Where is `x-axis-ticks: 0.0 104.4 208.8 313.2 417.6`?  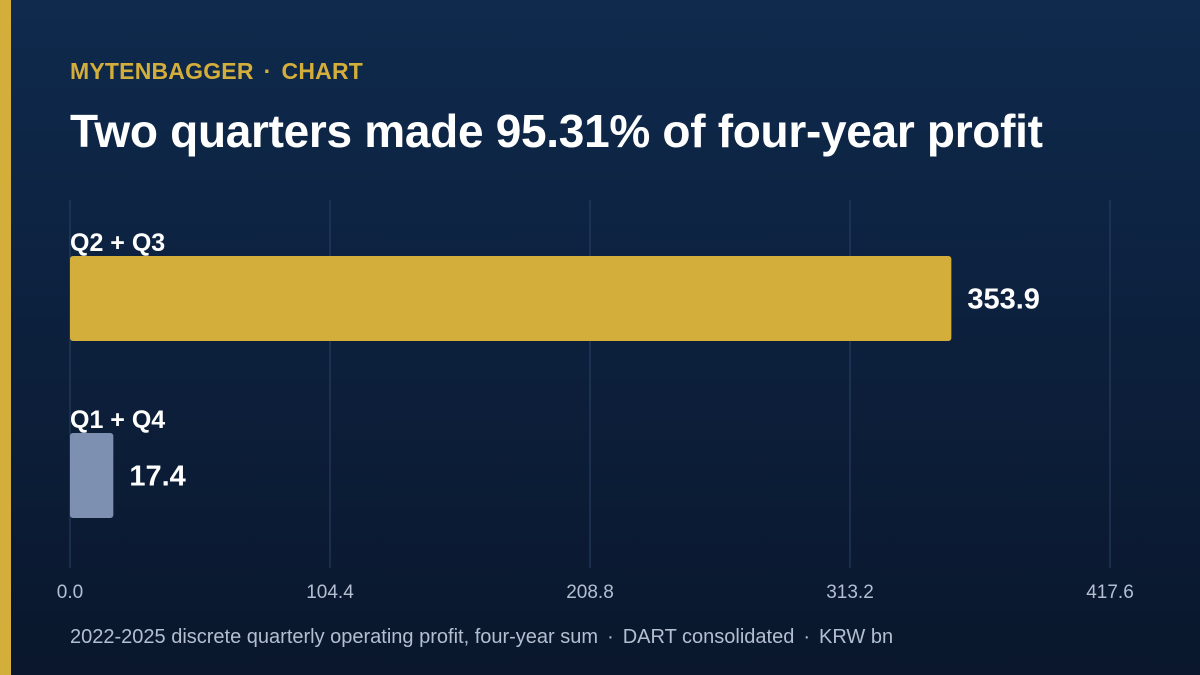 x-axis-ticks: 0.0 104.4 208.8 313.2 417.6 is located at coordinates (595, 592).